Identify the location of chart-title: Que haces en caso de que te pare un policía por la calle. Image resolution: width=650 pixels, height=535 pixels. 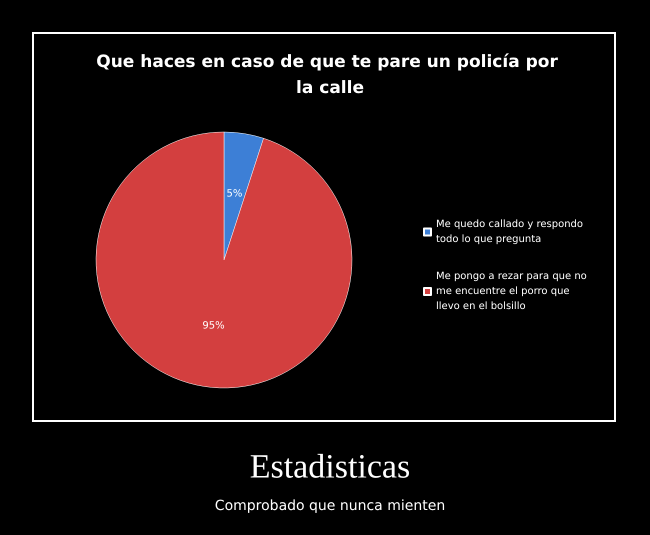
(330, 75).